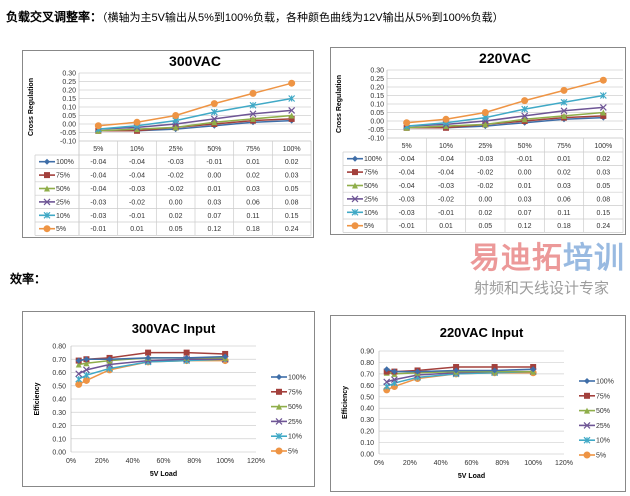 The width and height of the screenshot is (630, 496). Describe the element at coordinates (63, 189) in the screenshot. I see `series-label: 50%` at that location.